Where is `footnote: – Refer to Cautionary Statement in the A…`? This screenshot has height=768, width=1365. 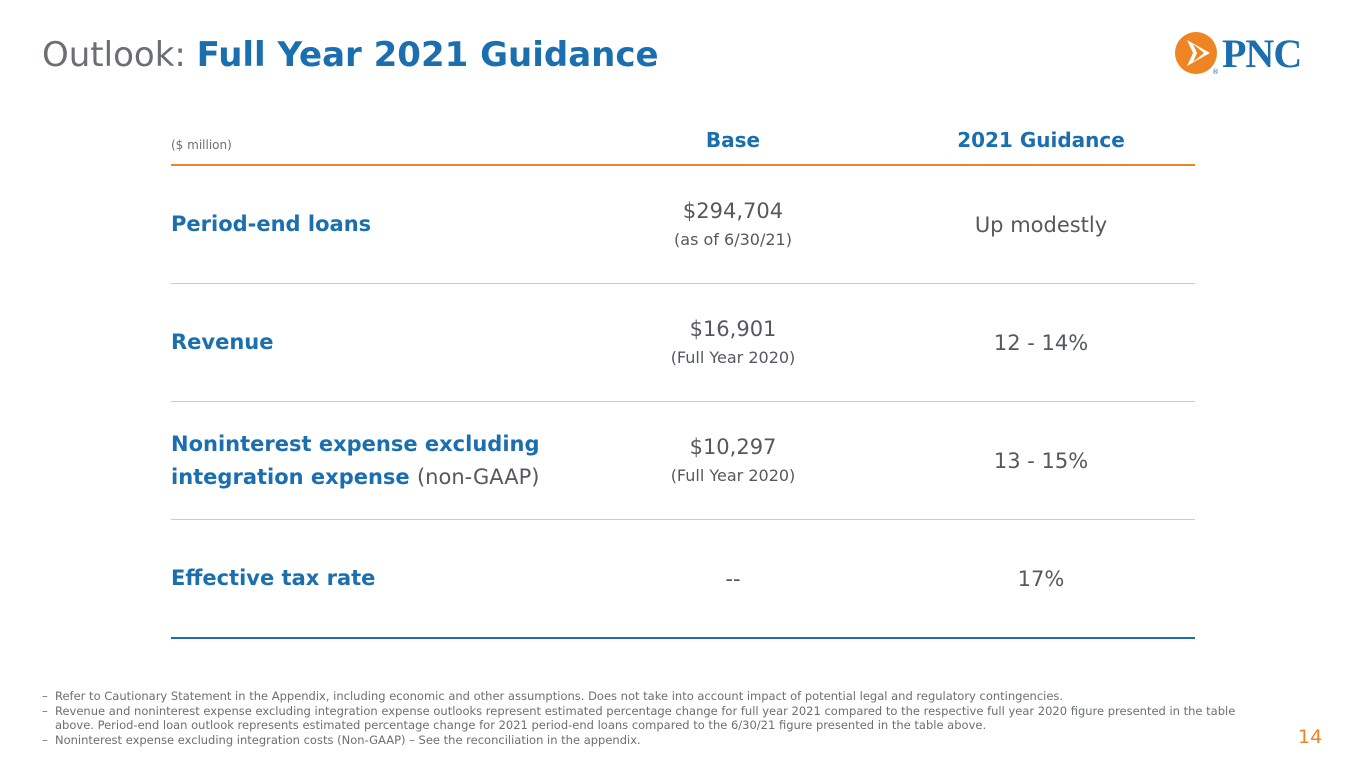 footnote: – Refer to Cautionary Statement in the A… is located at coordinates (652, 696).